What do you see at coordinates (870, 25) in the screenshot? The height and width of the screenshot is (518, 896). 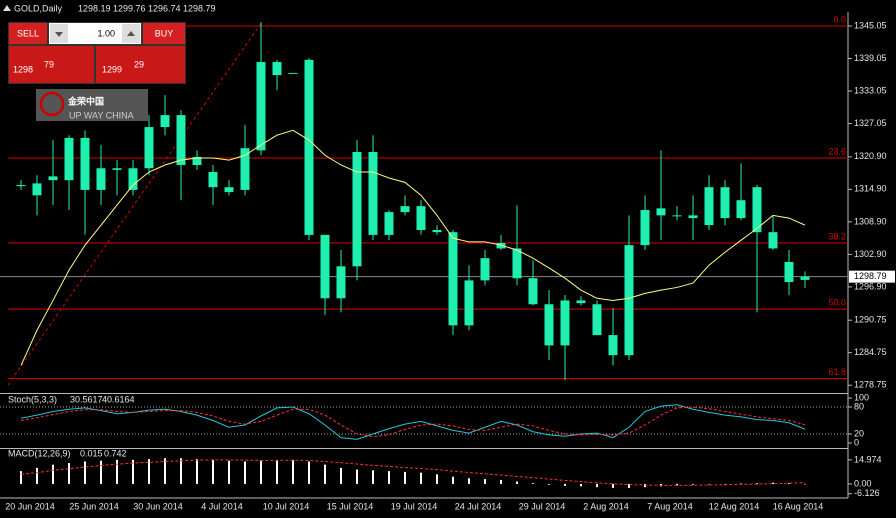 I see `y-tick-label: 1345.05` at bounding box center [870, 25].